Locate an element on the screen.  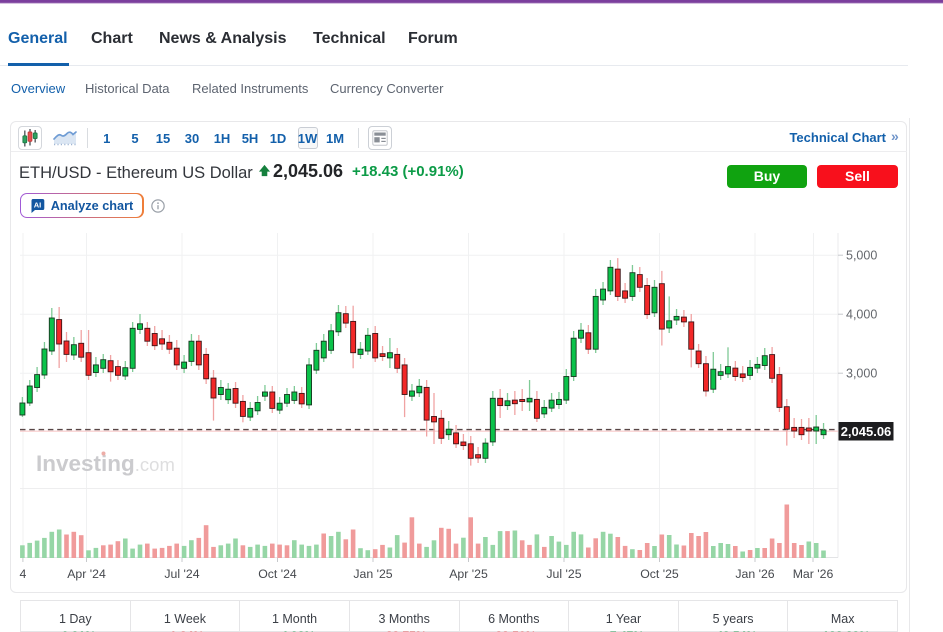
svg-text: Oct '24 is located at coordinates (277, 574).